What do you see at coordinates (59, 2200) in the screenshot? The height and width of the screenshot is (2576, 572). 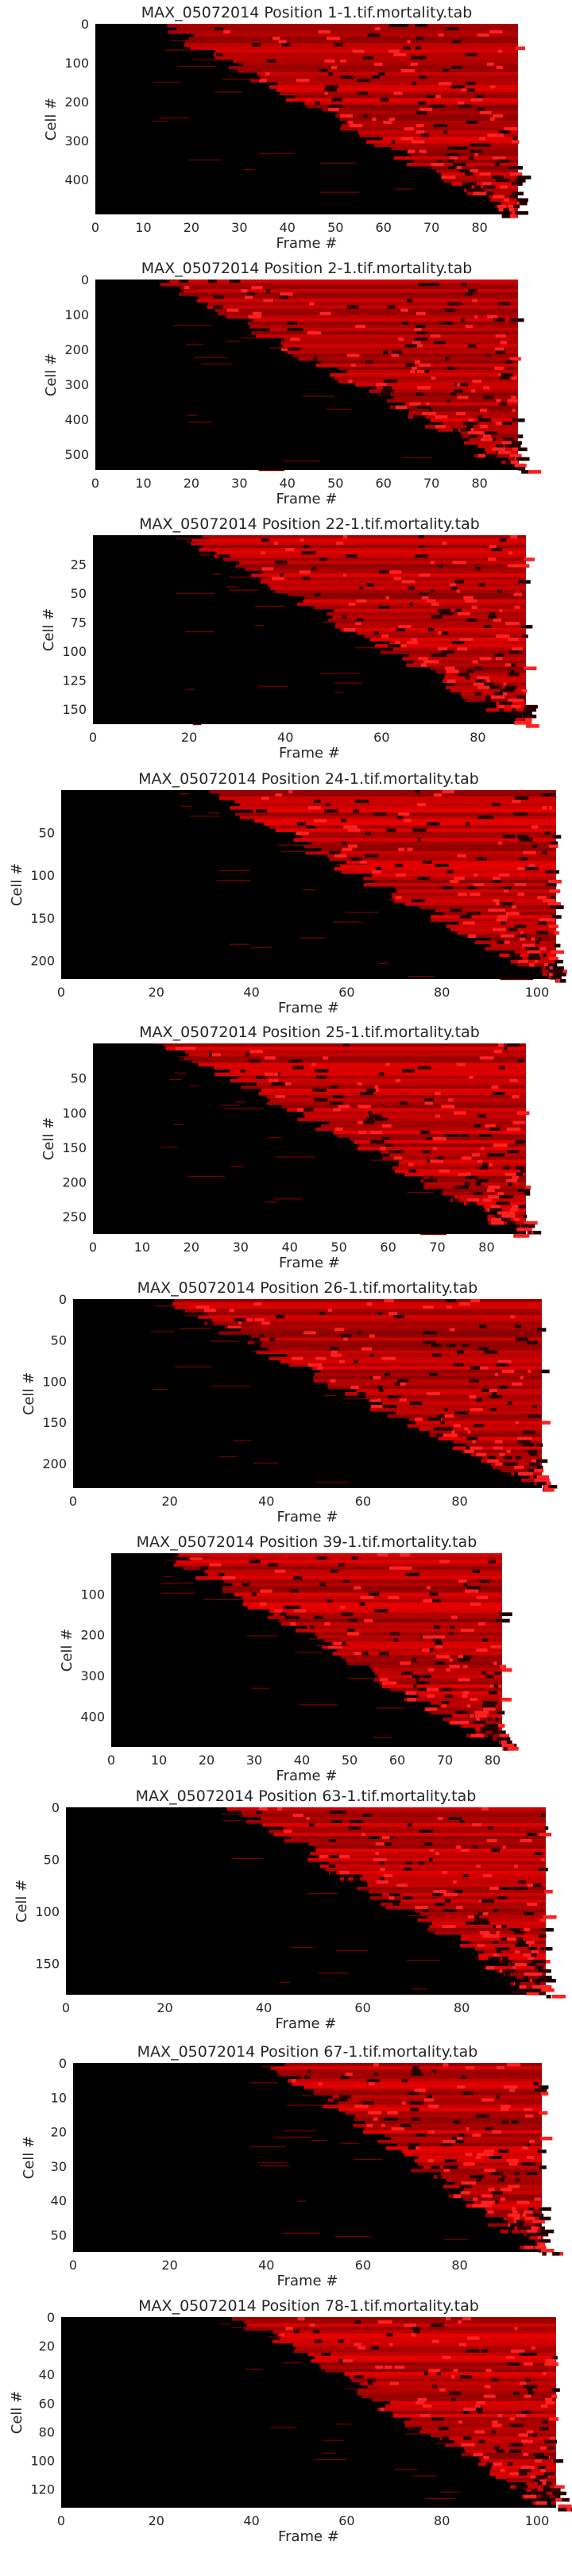 I see `y-tick-label: 40` at bounding box center [59, 2200].